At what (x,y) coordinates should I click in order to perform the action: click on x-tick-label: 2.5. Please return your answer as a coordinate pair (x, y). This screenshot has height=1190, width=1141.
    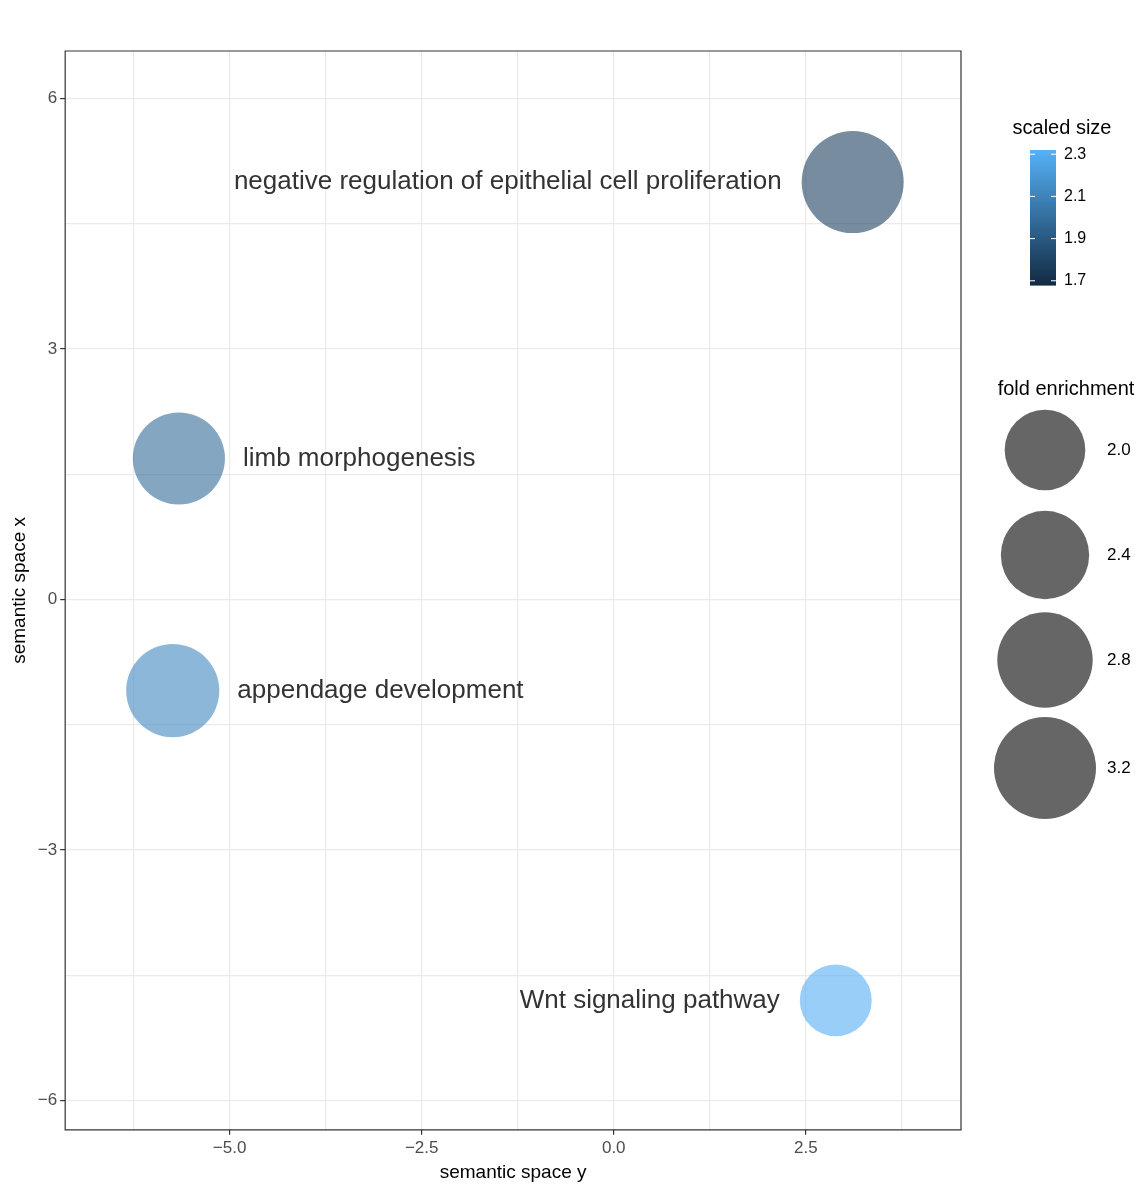
    Looking at the image, I should click on (805, 1147).